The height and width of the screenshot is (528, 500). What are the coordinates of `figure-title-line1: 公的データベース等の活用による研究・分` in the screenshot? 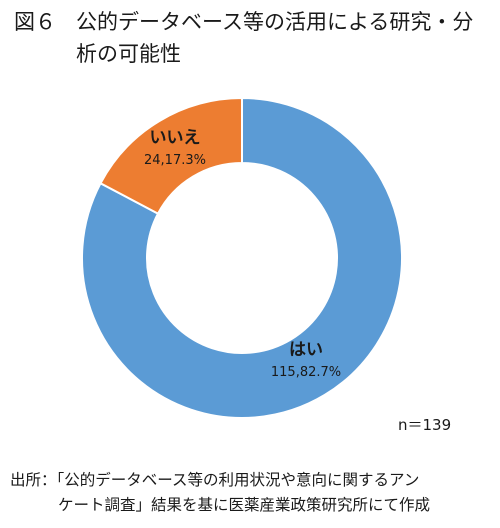 It's located at (275, 22).